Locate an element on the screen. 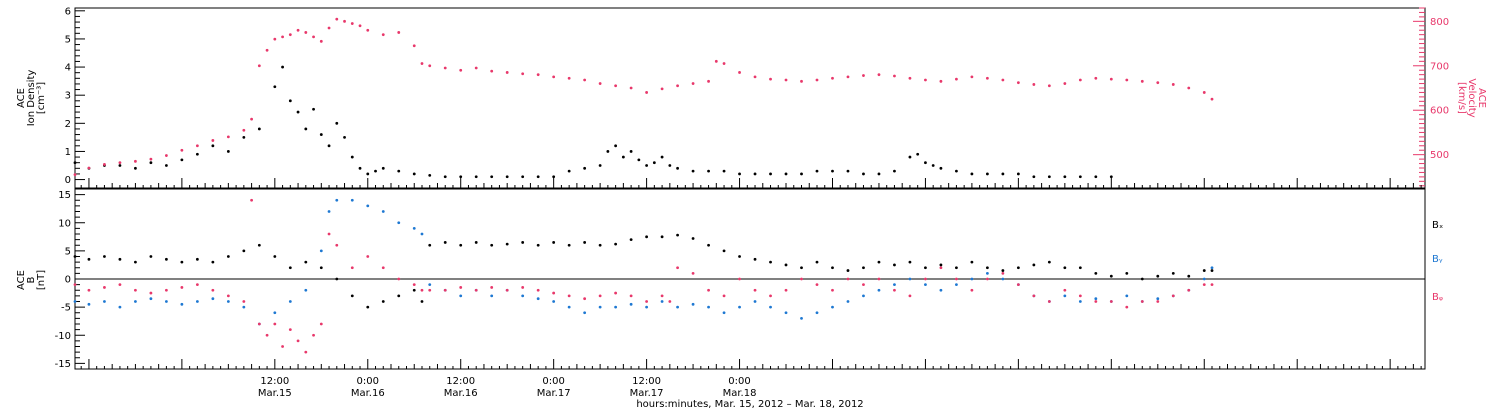  density-tick-label: 0 is located at coordinates (68, 180).